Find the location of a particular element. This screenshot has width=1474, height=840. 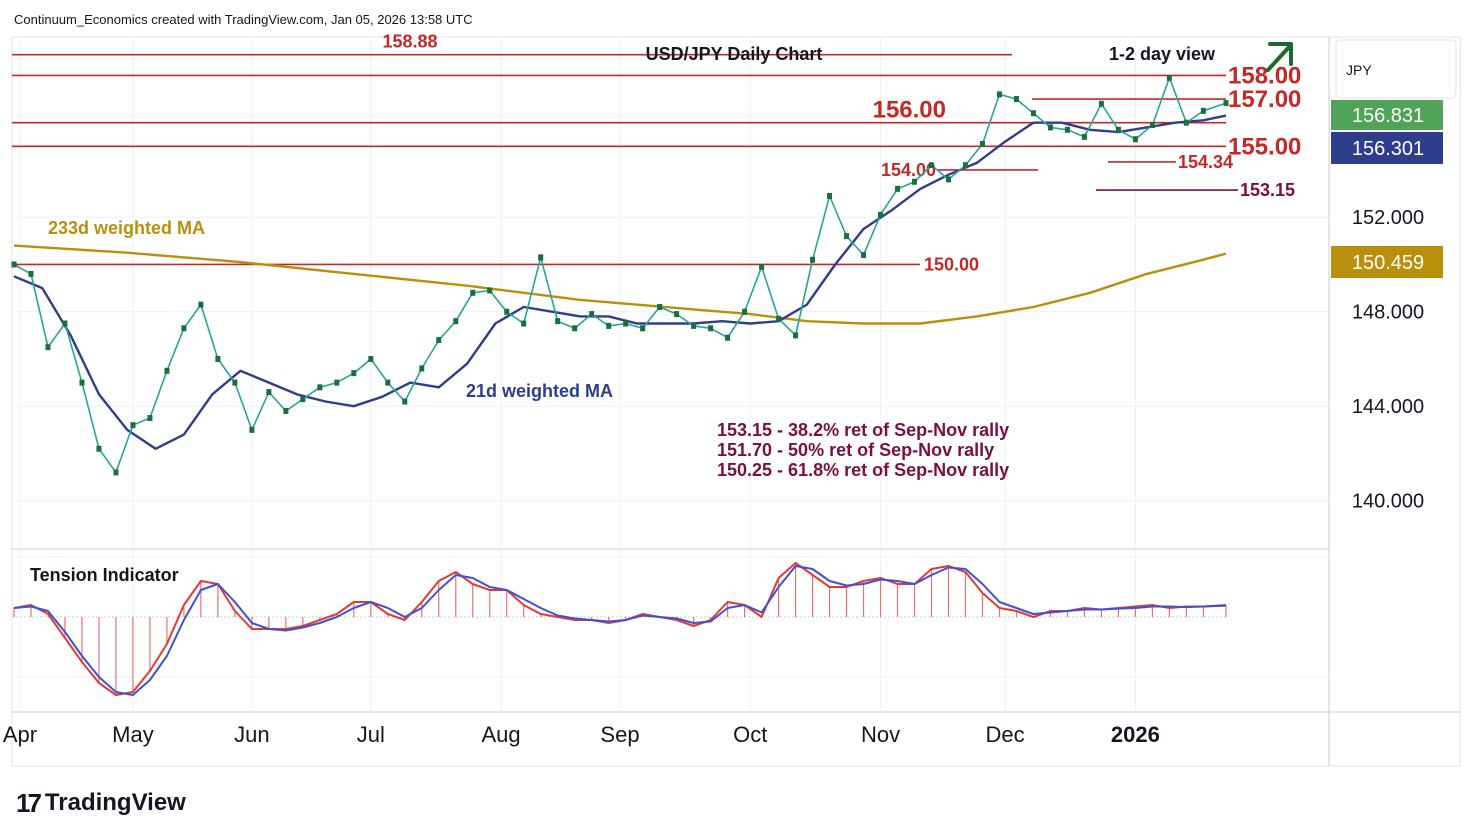

time-tick-label: Dec is located at coordinates (1005, 734).